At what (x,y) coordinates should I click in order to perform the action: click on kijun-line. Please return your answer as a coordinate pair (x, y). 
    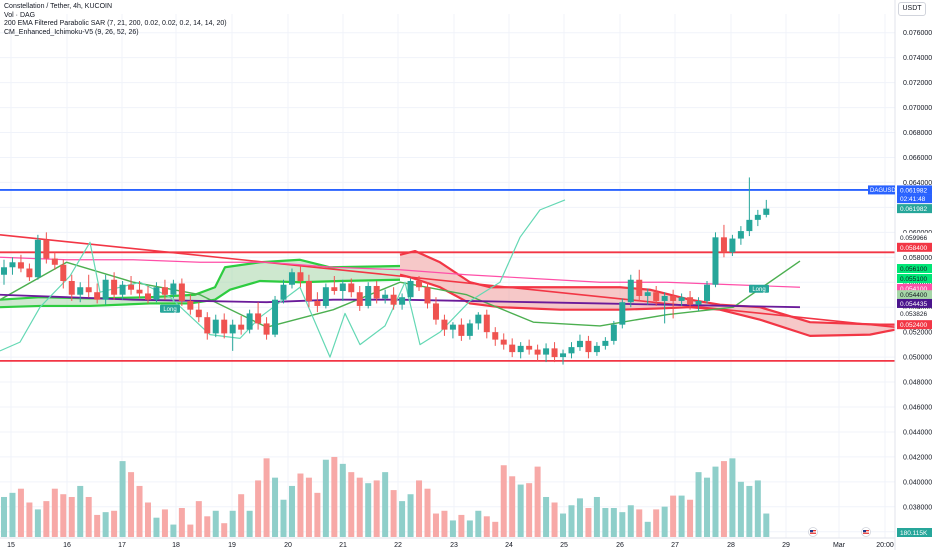
    Looking at the image, I should click on (400, 272).